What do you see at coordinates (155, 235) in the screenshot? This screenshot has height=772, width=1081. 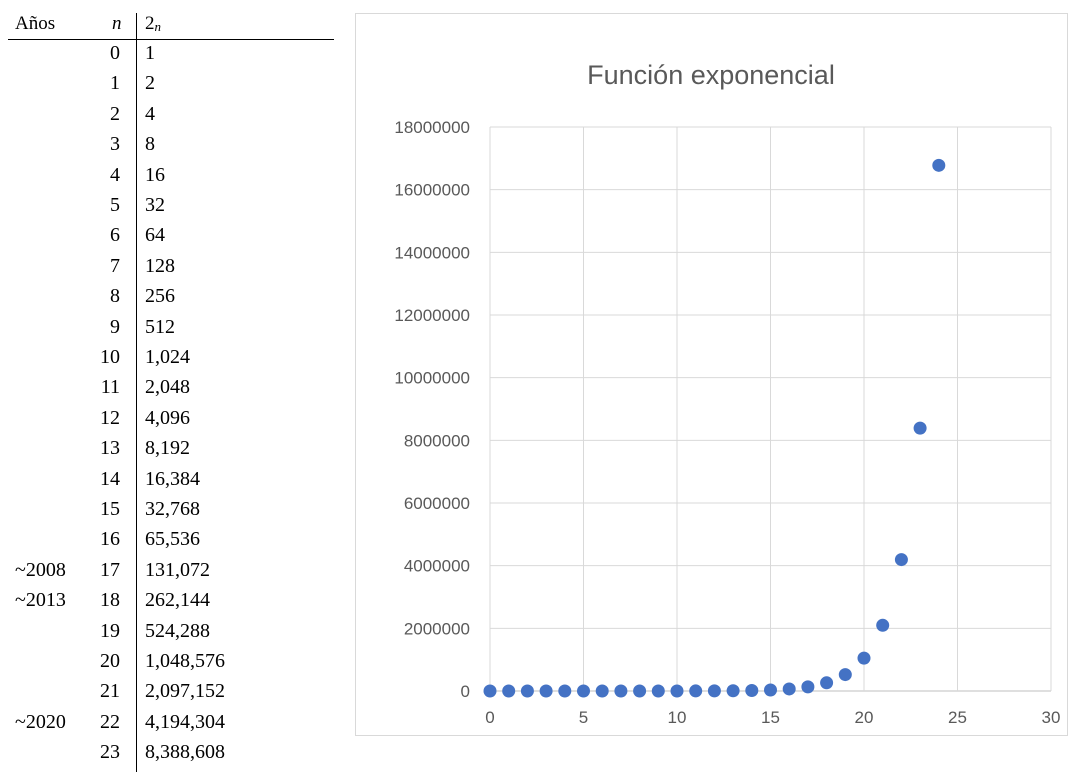 I see `row-value: 64` at bounding box center [155, 235].